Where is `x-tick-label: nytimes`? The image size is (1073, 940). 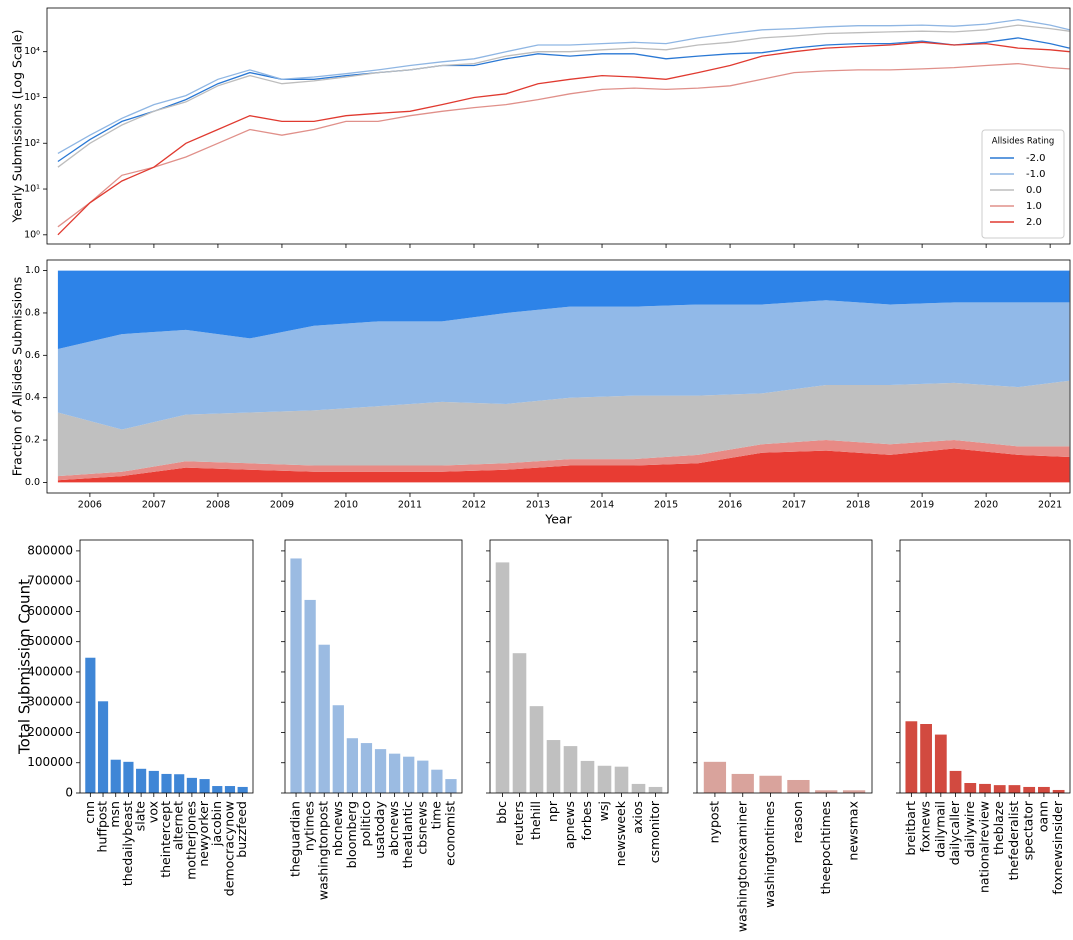
x-tick-label: nytimes is located at coordinates (309, 826).